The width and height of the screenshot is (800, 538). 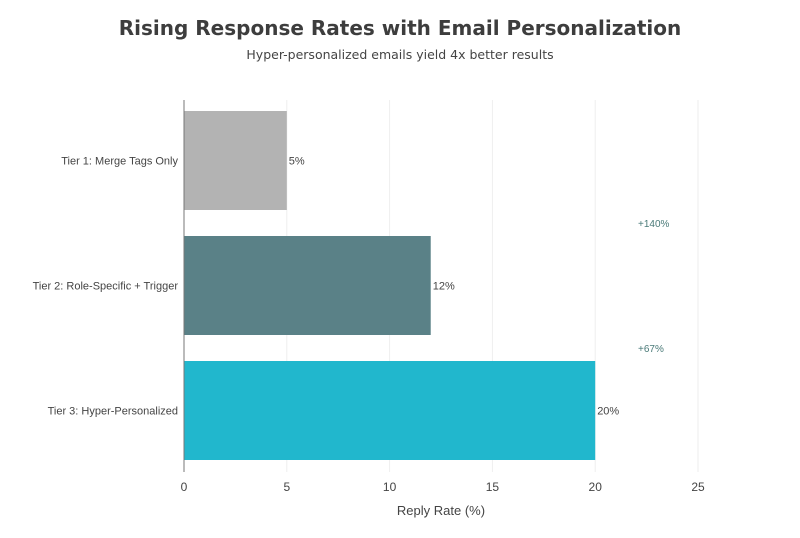 What do you see at coordinates (698, 487) in the screenshot?
I see `x-tick-label: 25` at bounding box center [698, 487].